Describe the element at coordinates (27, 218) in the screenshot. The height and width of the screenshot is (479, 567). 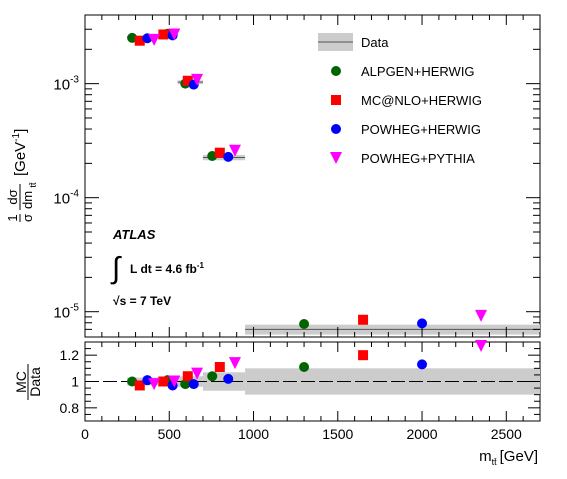
I see `y-label-frac-den: σ` at that location.